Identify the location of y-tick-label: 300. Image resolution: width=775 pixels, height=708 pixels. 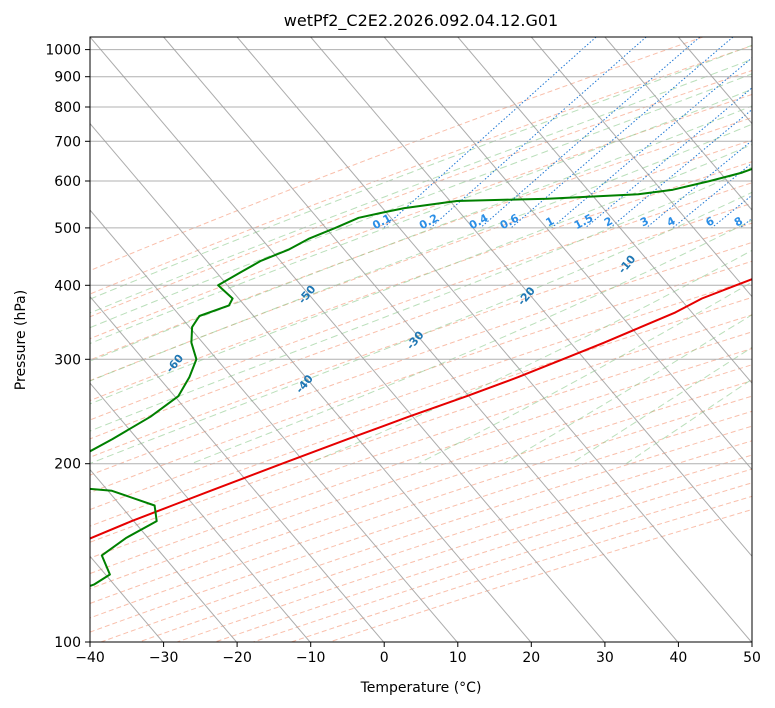
(67, 360).